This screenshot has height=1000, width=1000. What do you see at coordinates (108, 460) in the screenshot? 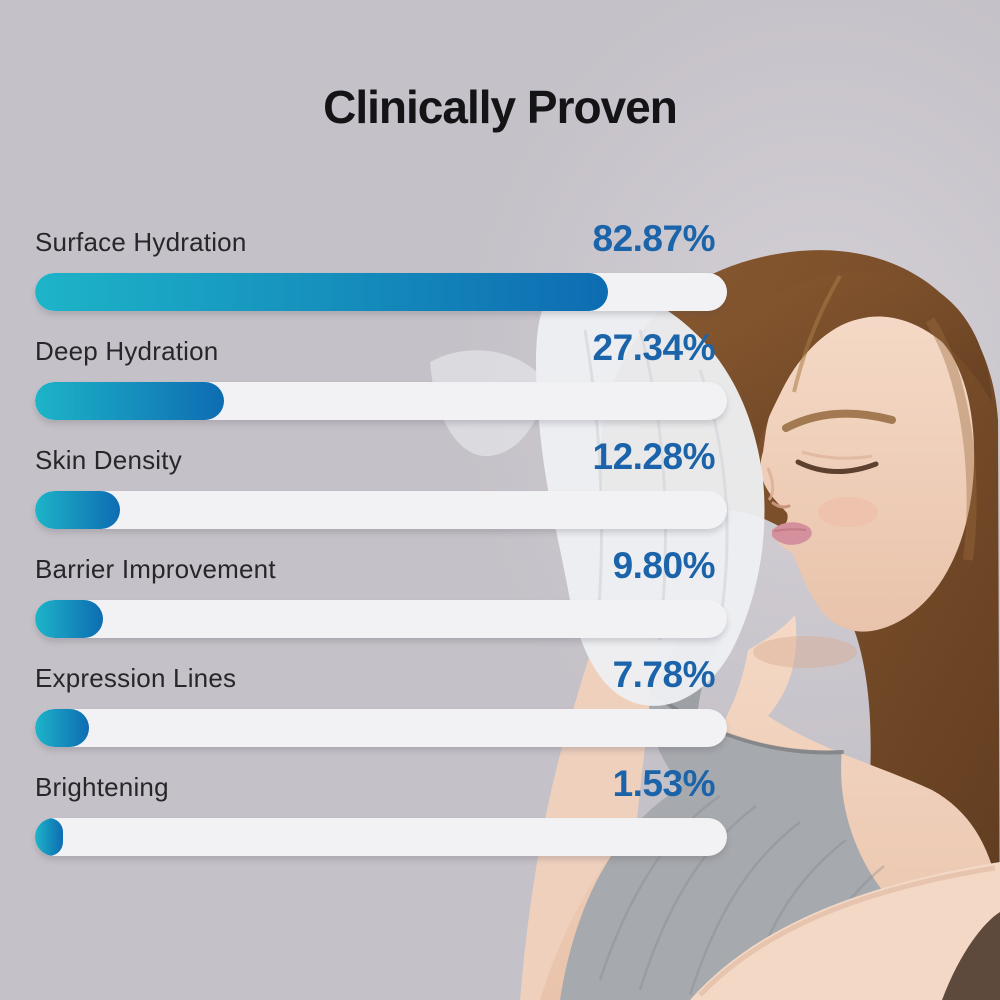
I see `metric-label: Skin Density` at bounding box center [108, 460].